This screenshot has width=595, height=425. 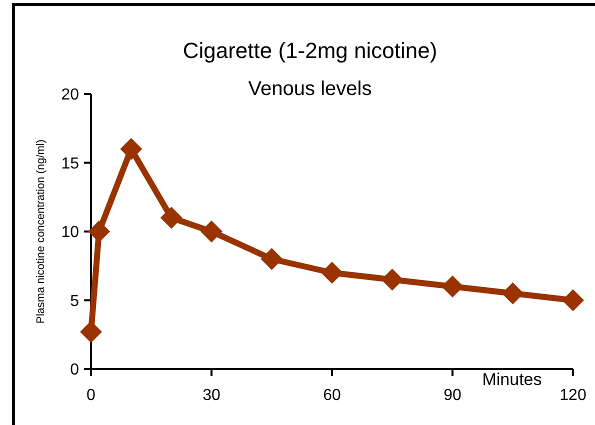 What do you see at coordinates (573, 395) in the screenshot?
I see `x-tick-label: 120` at bounding box center [573, 395].